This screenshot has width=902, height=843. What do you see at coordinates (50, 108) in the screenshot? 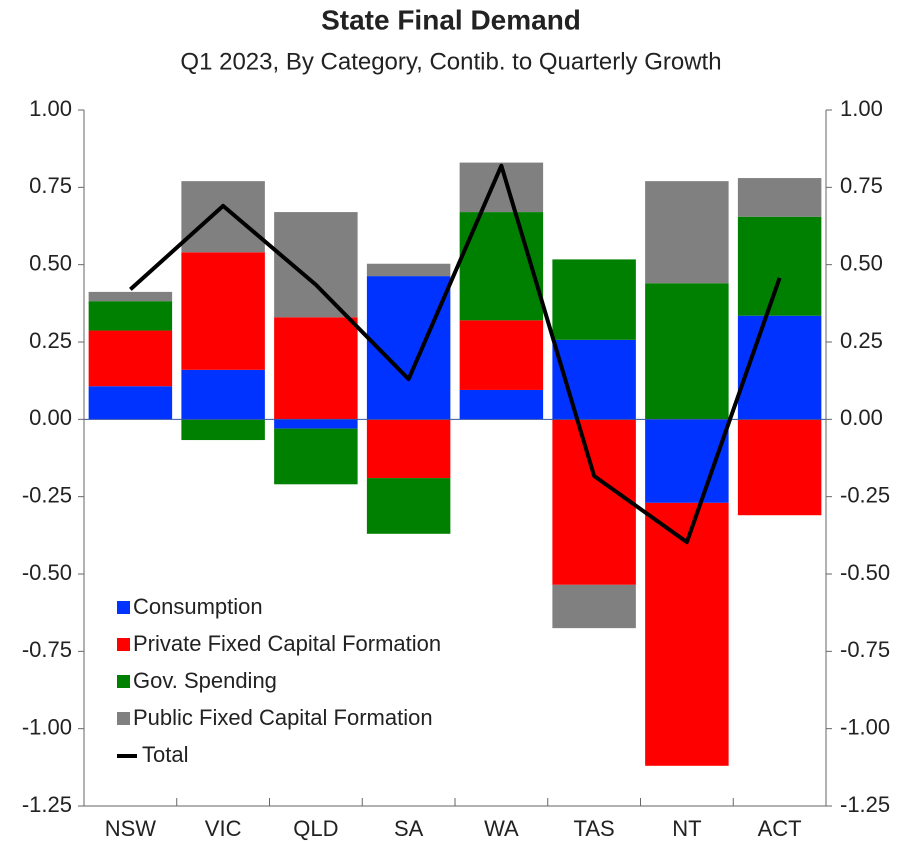
I see `y-tick-label: 1.00` at bounding box center [50, 108].